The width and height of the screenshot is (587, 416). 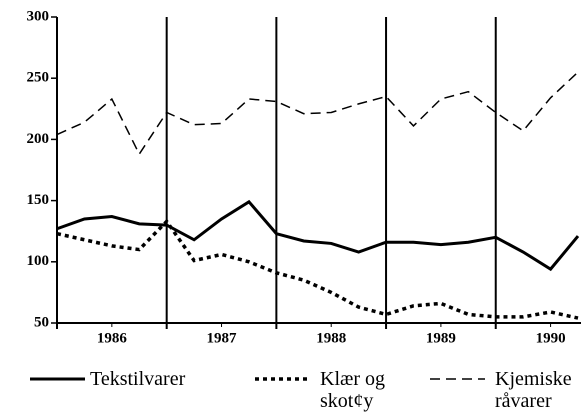 What do you see at coordinates (41, 322) in the screenshot?
I see `y-tick-label: 50` at bounding box center [41, 322].